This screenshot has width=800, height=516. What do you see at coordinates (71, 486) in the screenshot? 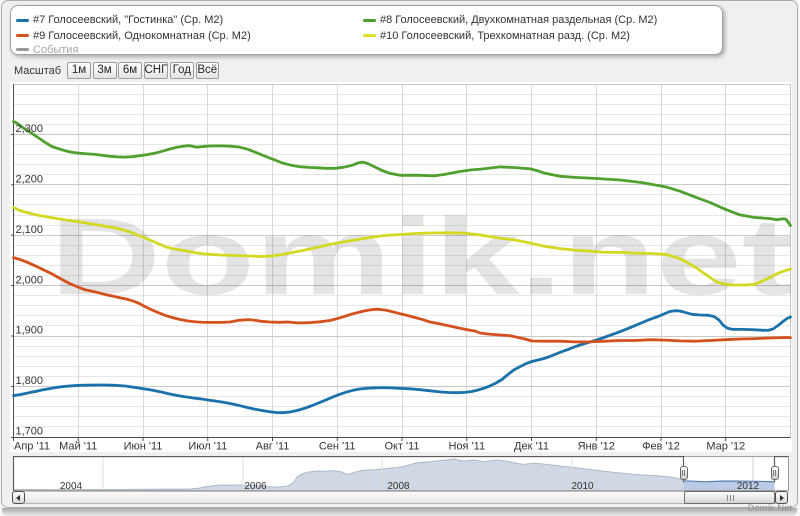
I see `svg-text: 2004` at bounding box center [71, 486].